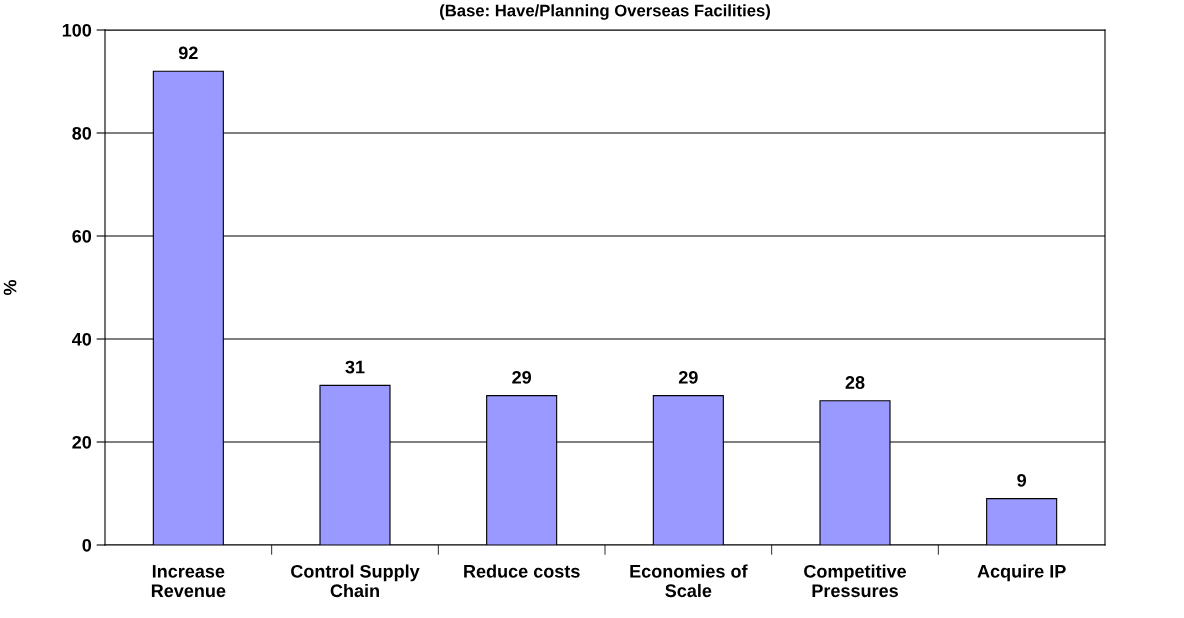 The width and height of the screenshot is (1184, 618). I want to click on data-label: 31, so click(355, 367).